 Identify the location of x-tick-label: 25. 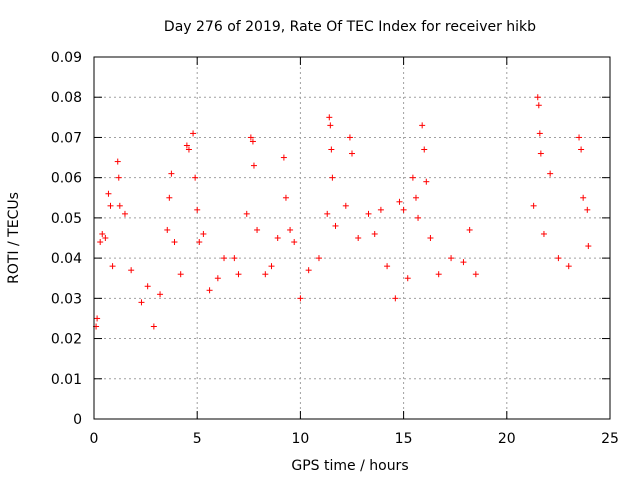
(610, 439).